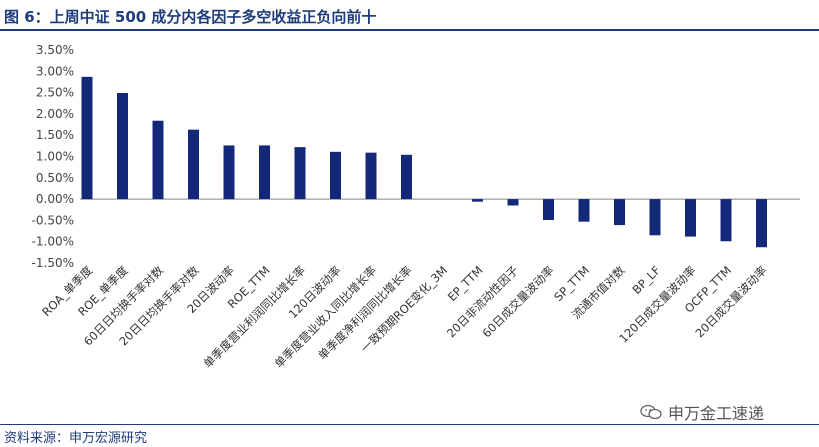  What do you see at coordinates (646, 280) in the screenshot?
I see `category-label: BP_LF` at bounding box center [646, 280].